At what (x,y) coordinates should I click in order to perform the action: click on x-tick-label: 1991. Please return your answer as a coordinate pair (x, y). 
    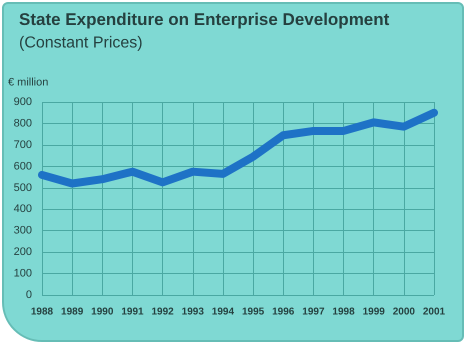
    Looking at the image, I should click on (132, 312).